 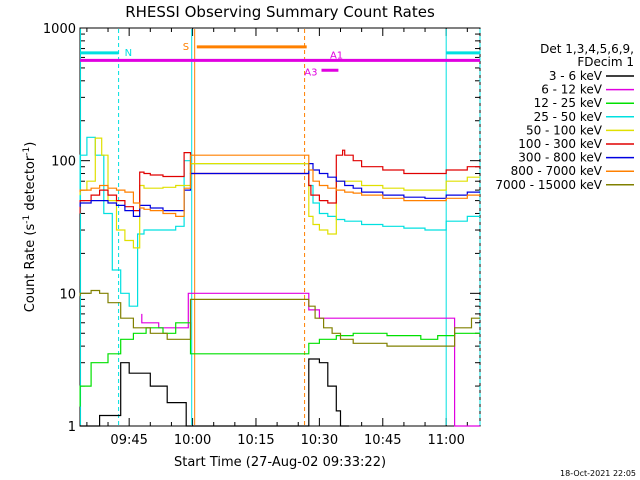 I want to click on y-tick-label: 100, so click(x=63, y=162).